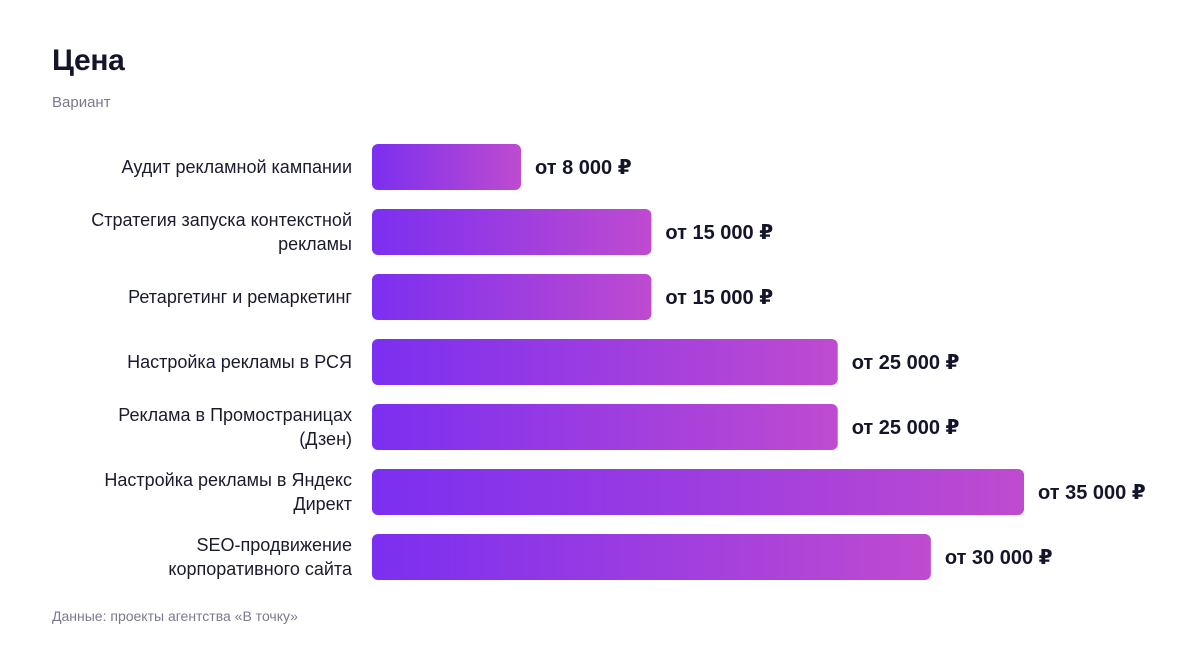  What do you see at coordinates (1092, 493) in the screenshot?
I see `value-label-5: от 35 000 ₽` at bounding box center [1092, 493].